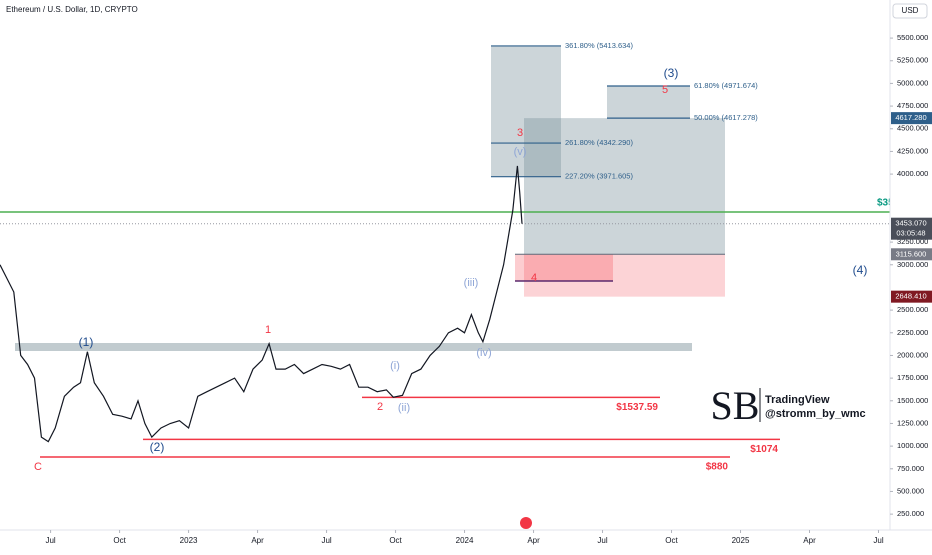 Image resolution: width=932 pixels, height=555 pixels. Describe the element at coordinates (741, 540) in the screenshot. I see `x-tick-label: 2025` at that location.